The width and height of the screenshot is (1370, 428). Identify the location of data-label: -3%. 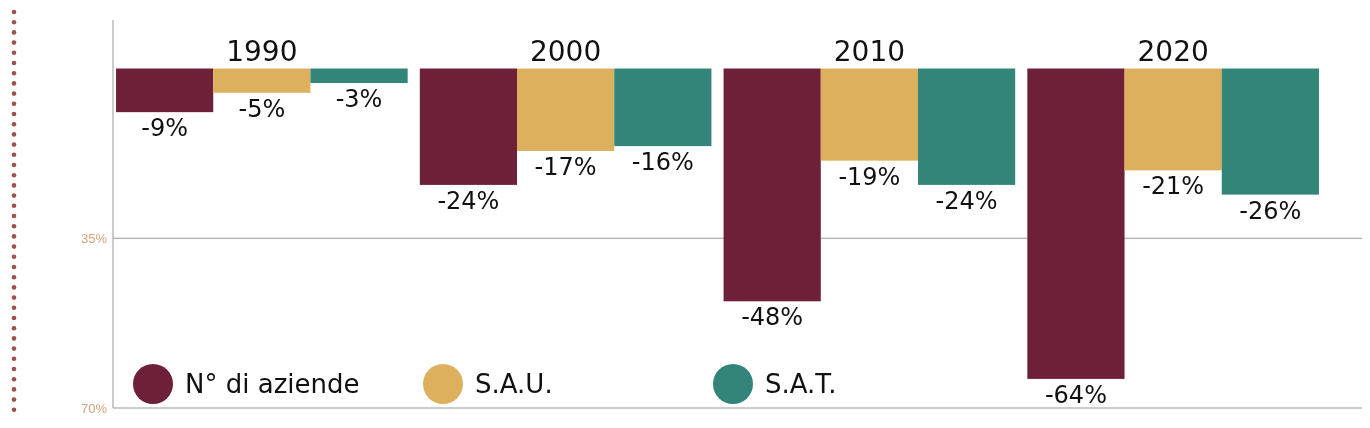
(359, 99).